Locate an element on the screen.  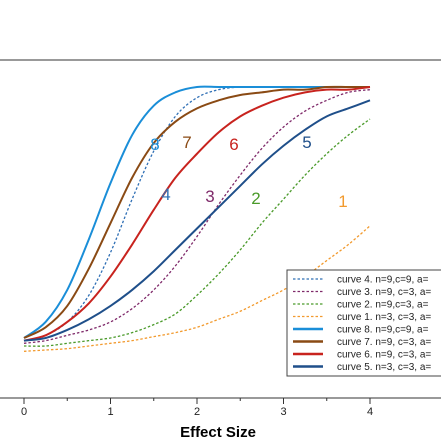
x-tick-label: 3 is located at coordinates (283, 412).